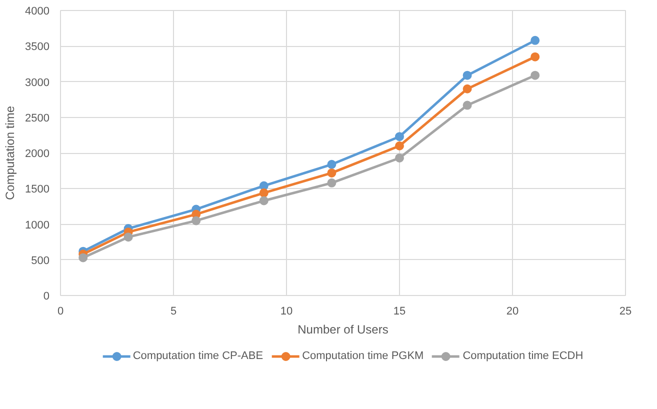 The height and width of the screenshot is (409, 657). I want to click on x-tick-label: 10, so click(286, 312).